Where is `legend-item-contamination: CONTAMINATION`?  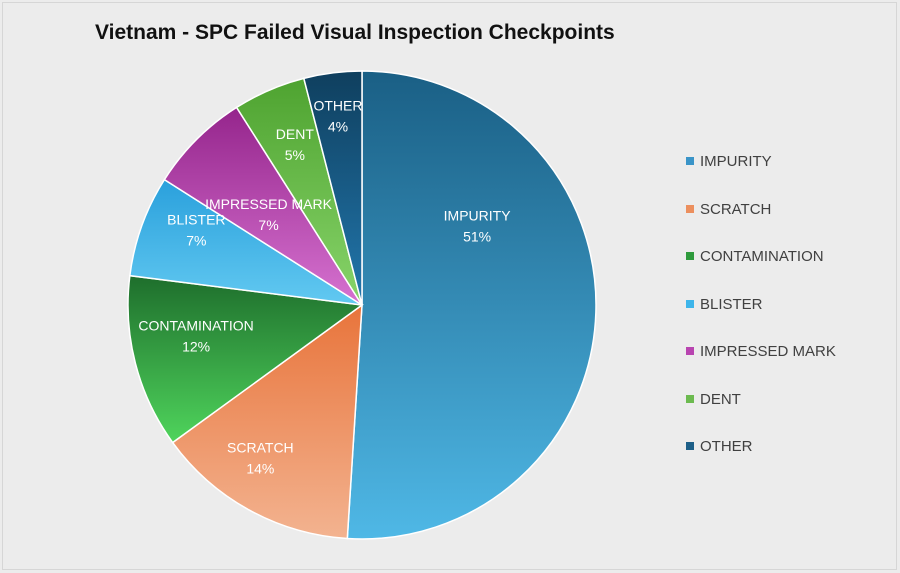
legend-item-contamination: CONTAMINATION is located at coordinates (761, 259).